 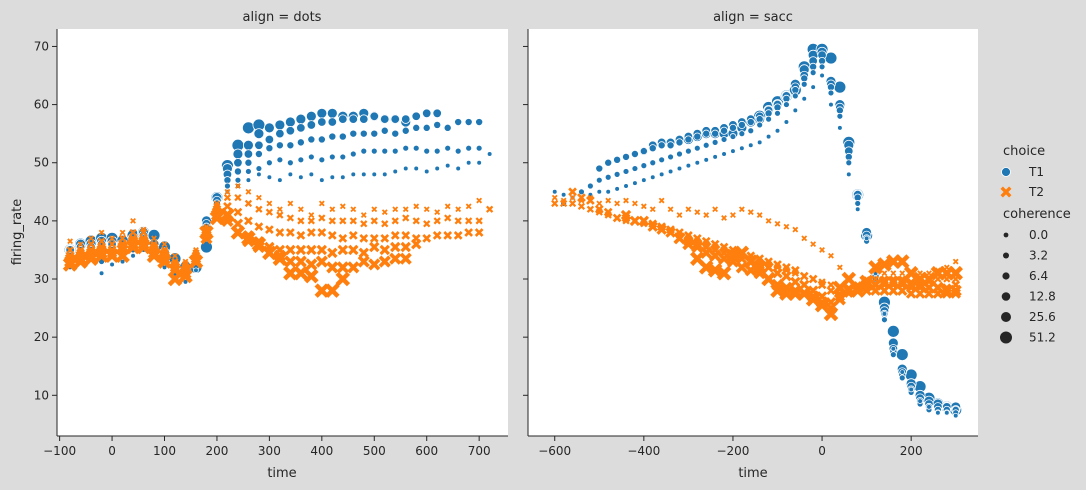 What do you see at coordinates (1042, 297) in the screenshot?
I see `legend-size-label: 12.8` at bounding box center [1042, 297].